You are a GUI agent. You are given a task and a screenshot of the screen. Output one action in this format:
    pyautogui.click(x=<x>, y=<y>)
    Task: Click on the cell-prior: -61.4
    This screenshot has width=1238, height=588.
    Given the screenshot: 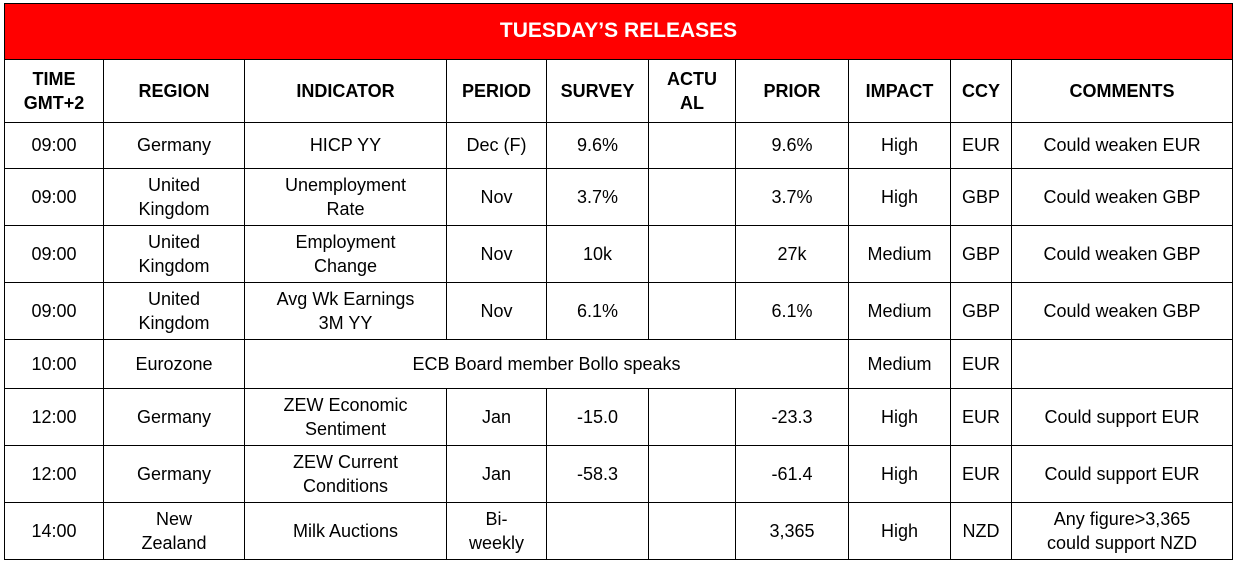 What is the action you would take?
    pyautogui.click(x=792, y=474)
    